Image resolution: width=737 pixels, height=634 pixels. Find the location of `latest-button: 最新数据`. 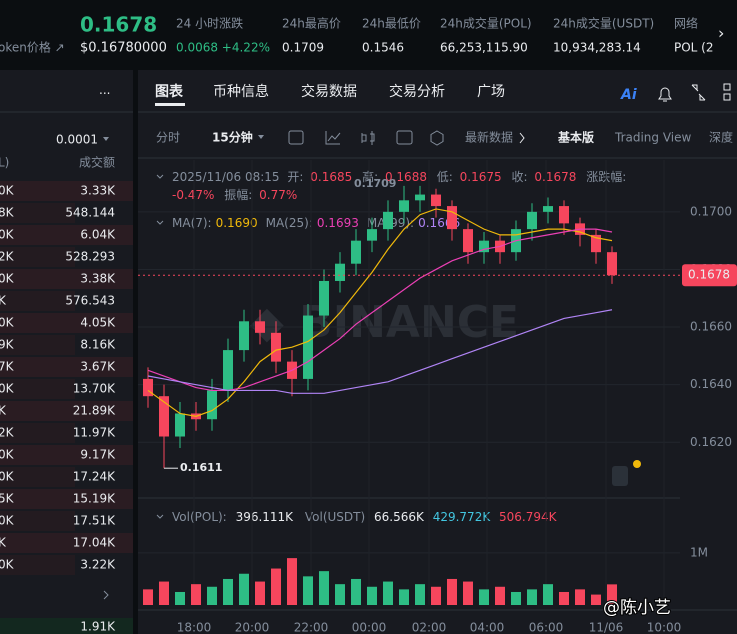

latest-button: 最新数据 is located at coordinates (489, 137).